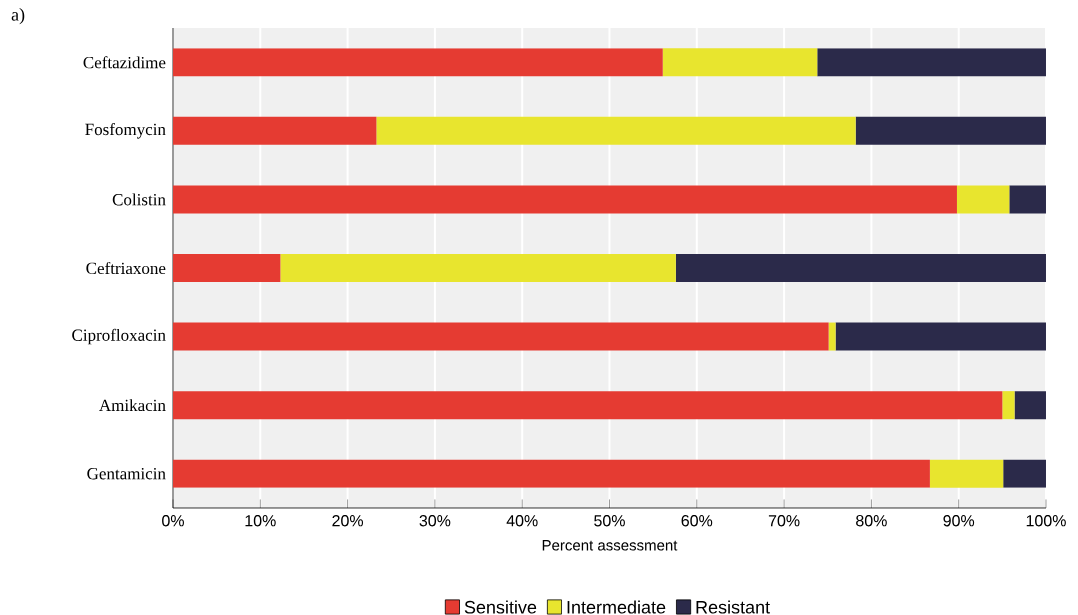  What do you see at coordinates (616, 607) in the screenshot?
I see `legend-label: Intermediate` at bounding box center [616, 607].